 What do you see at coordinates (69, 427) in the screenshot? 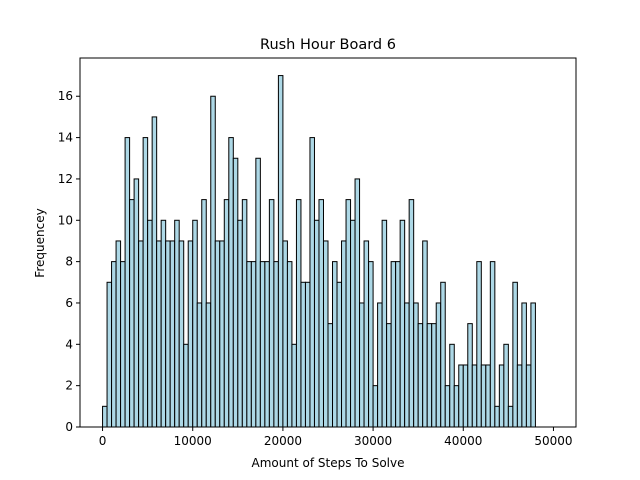
I see `y-tick-label: 0` at bounding box center [69, 427].